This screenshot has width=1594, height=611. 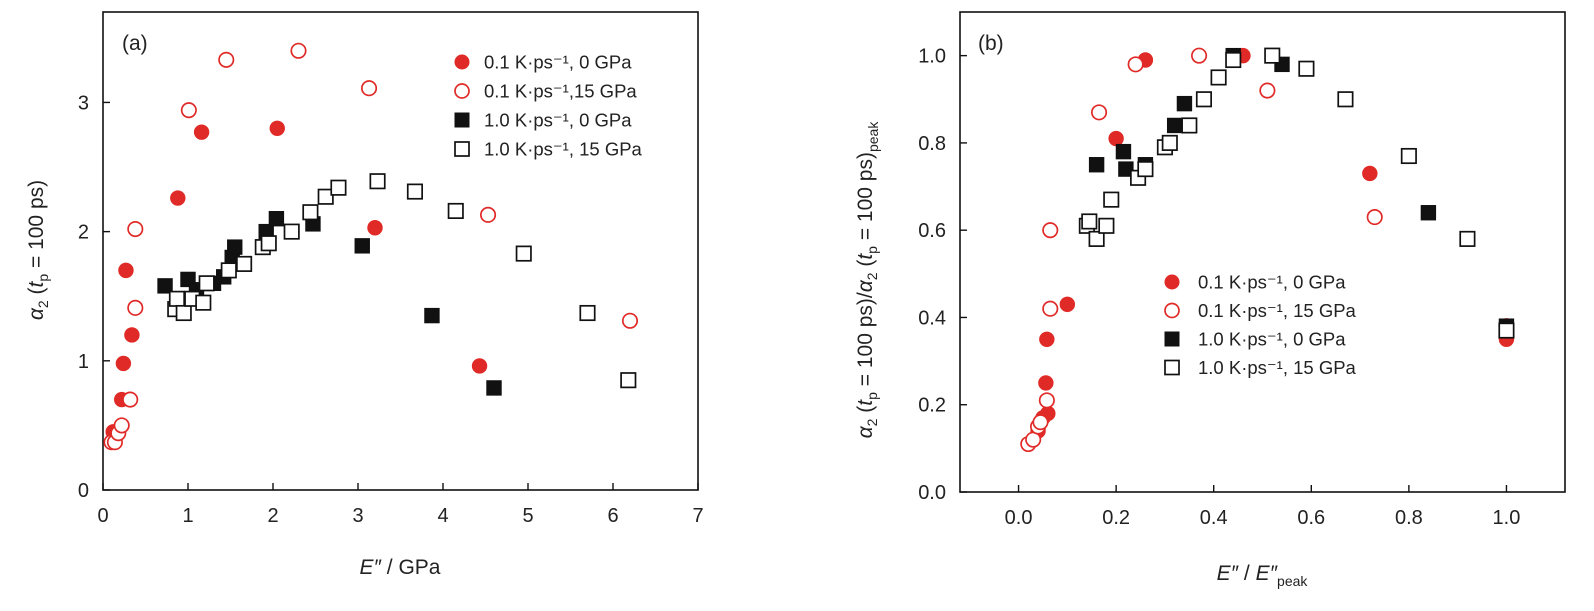 I want to click on x-axis-label-a-symbol: E″, so click(x=371, y=567).